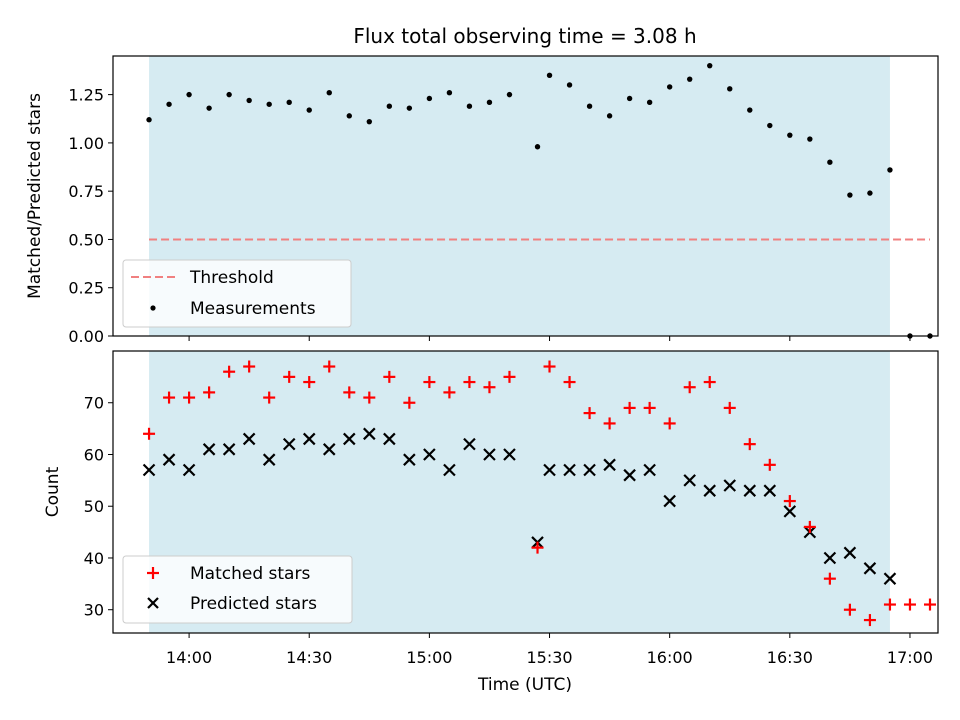 The image size is (960, 720). I want to click on matched-legend-swatch, so click(153, 573).